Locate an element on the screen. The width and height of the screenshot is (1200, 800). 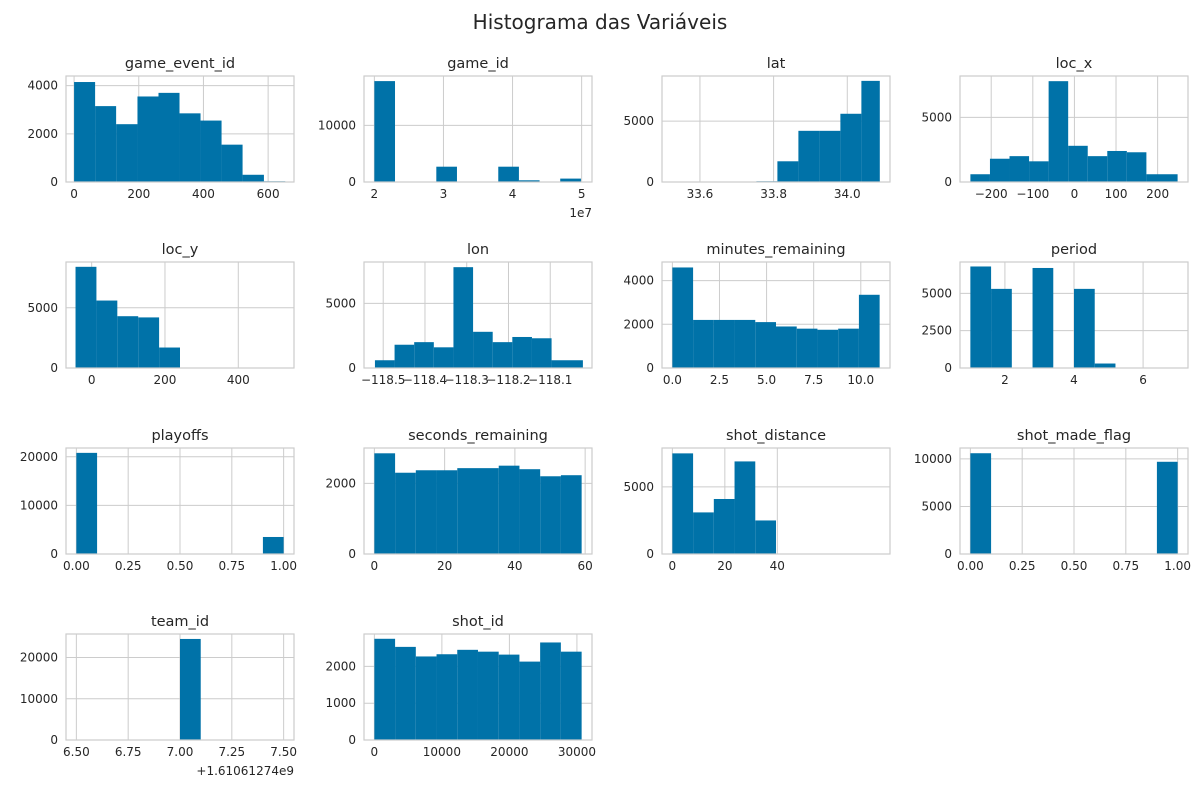
x-tick-label: 7.25 is located at coordinates (231, 752).